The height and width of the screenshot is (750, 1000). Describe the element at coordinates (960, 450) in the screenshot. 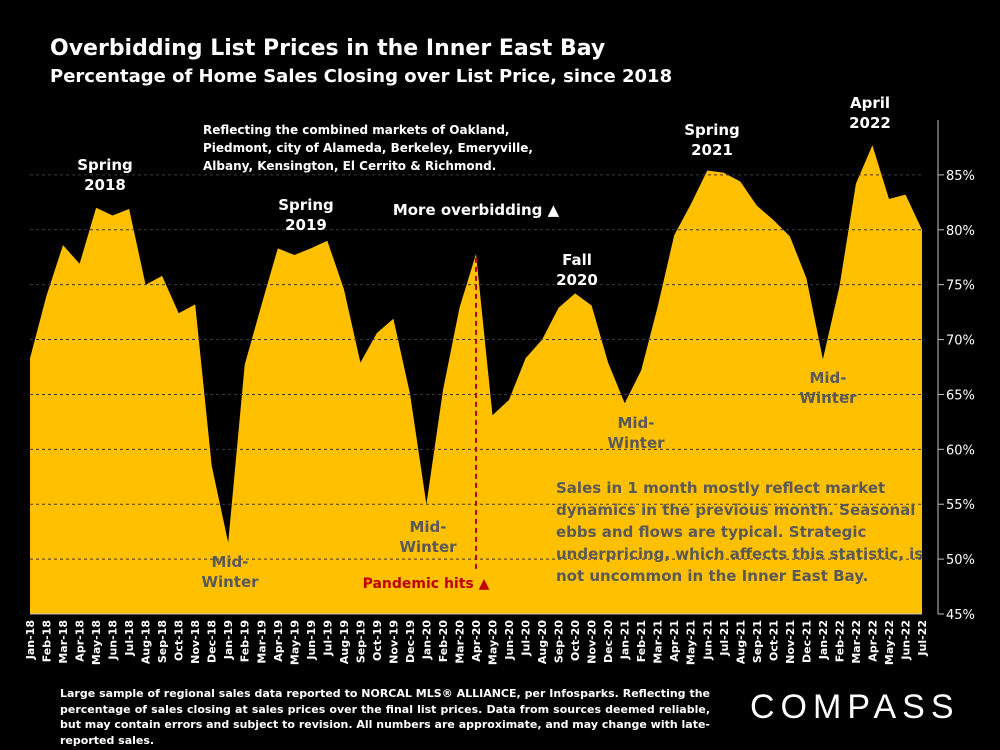

I see `y-tick-label: 60%` at that location.